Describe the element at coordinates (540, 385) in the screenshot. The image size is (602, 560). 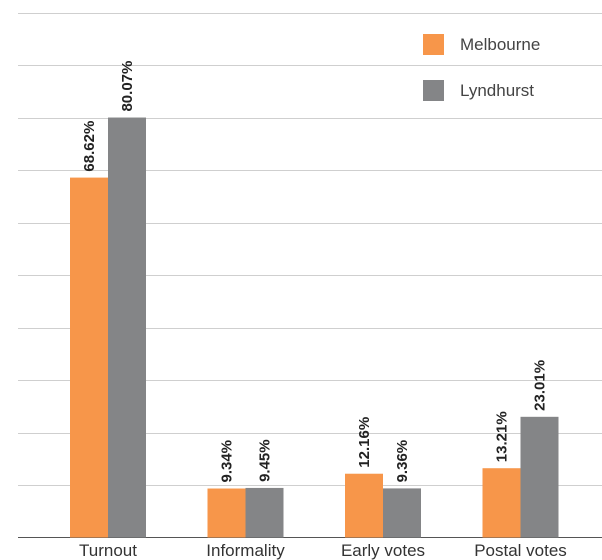
I see `value-label: 23.01%` at that location.